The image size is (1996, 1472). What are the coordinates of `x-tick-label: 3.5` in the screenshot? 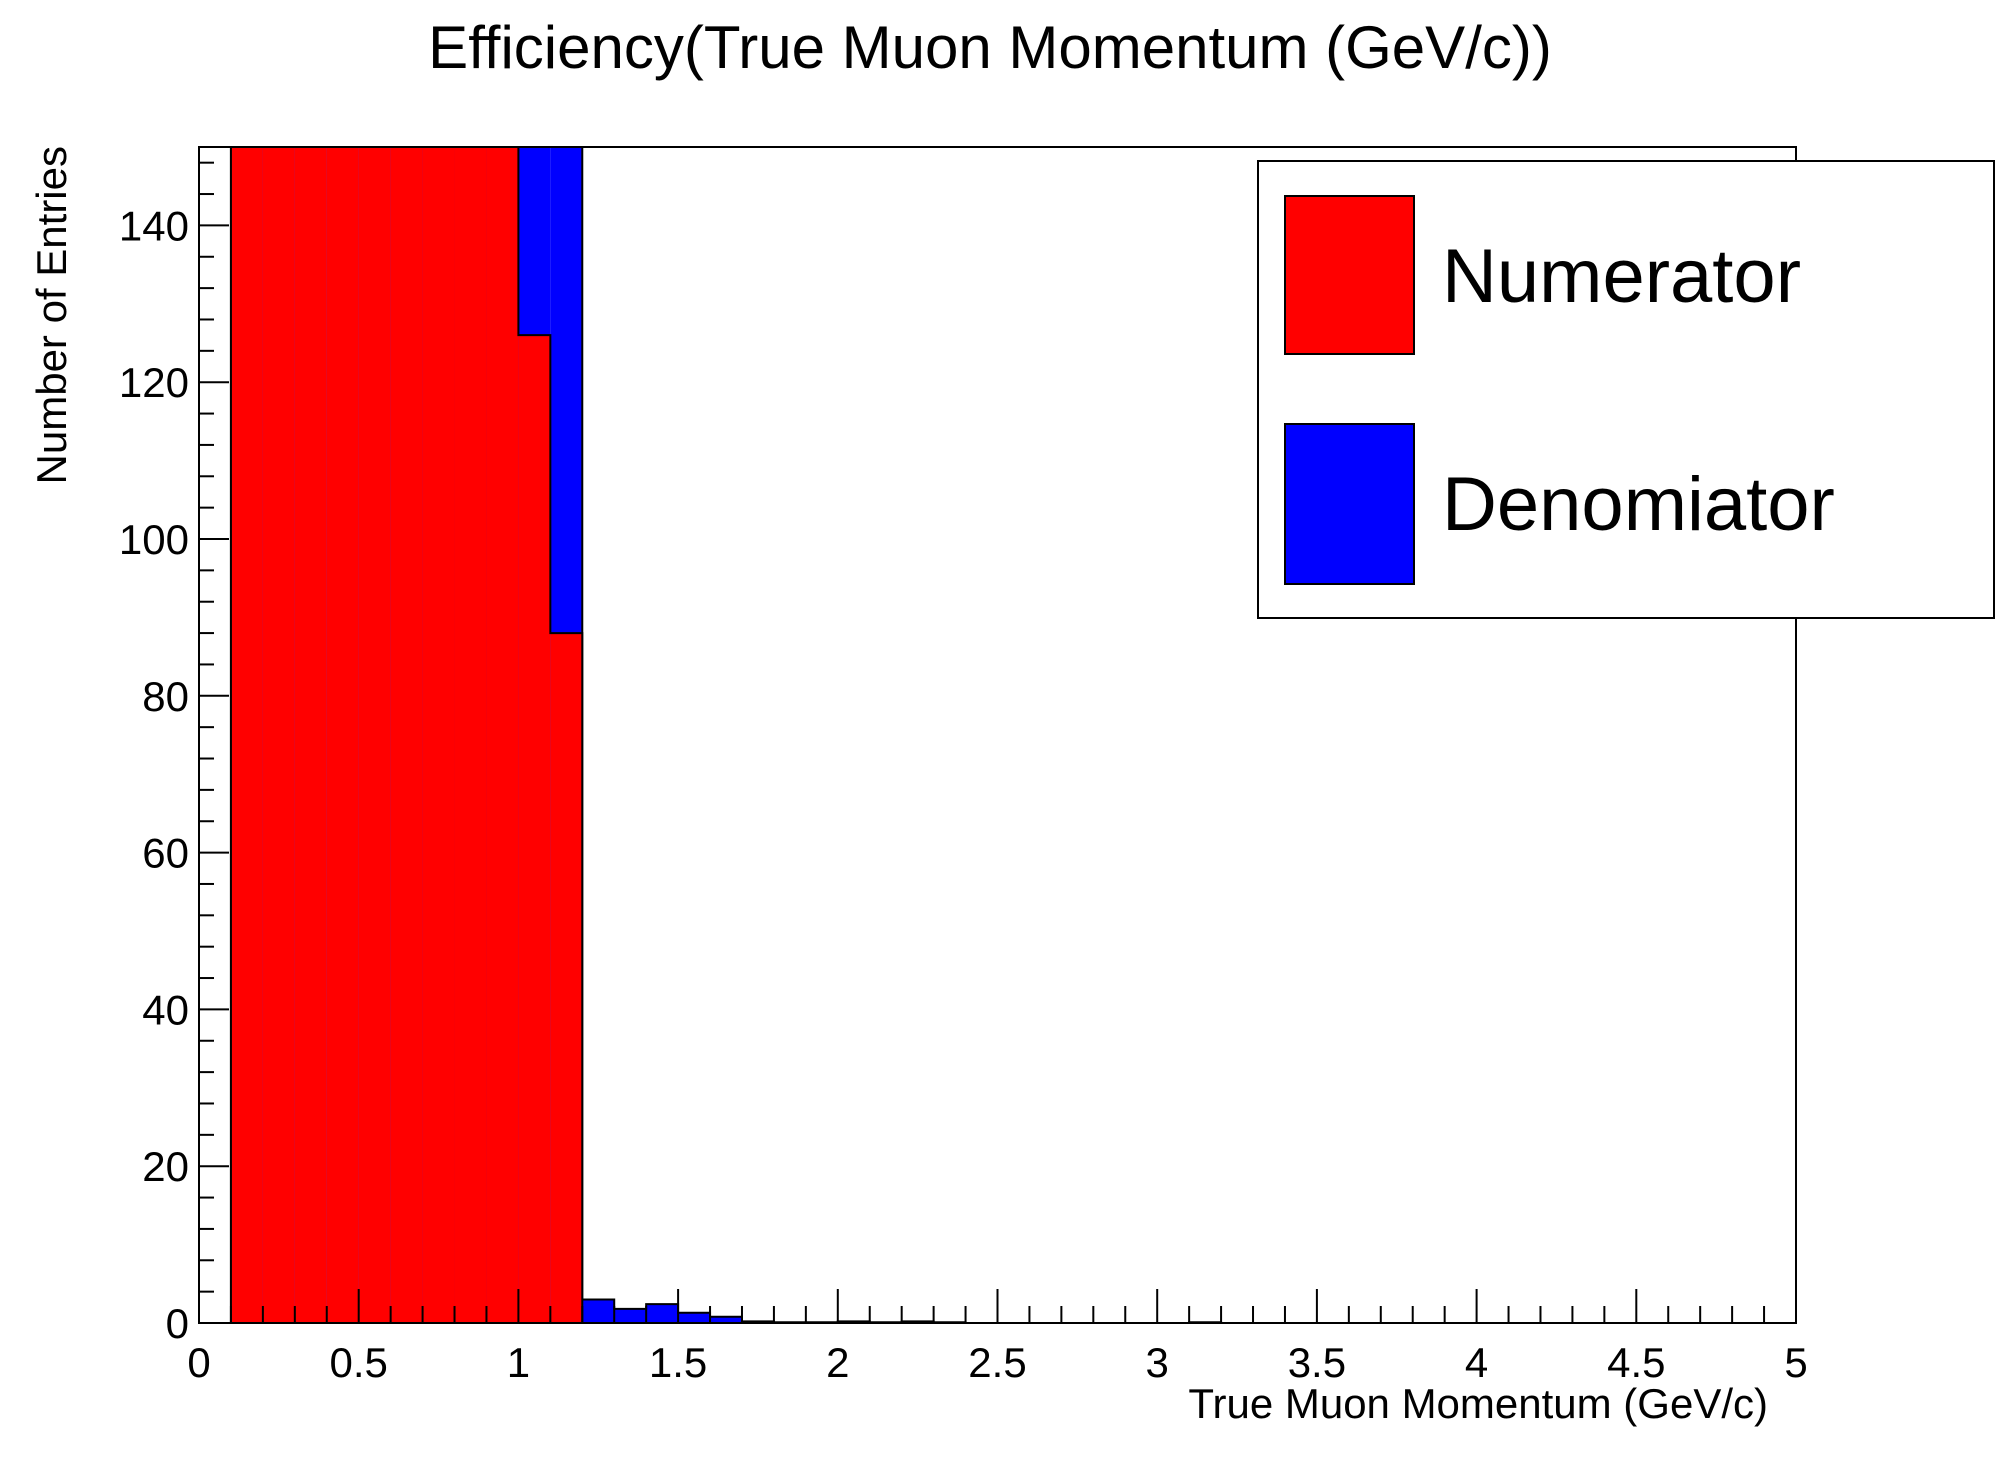 It's located at (1317, 1362).